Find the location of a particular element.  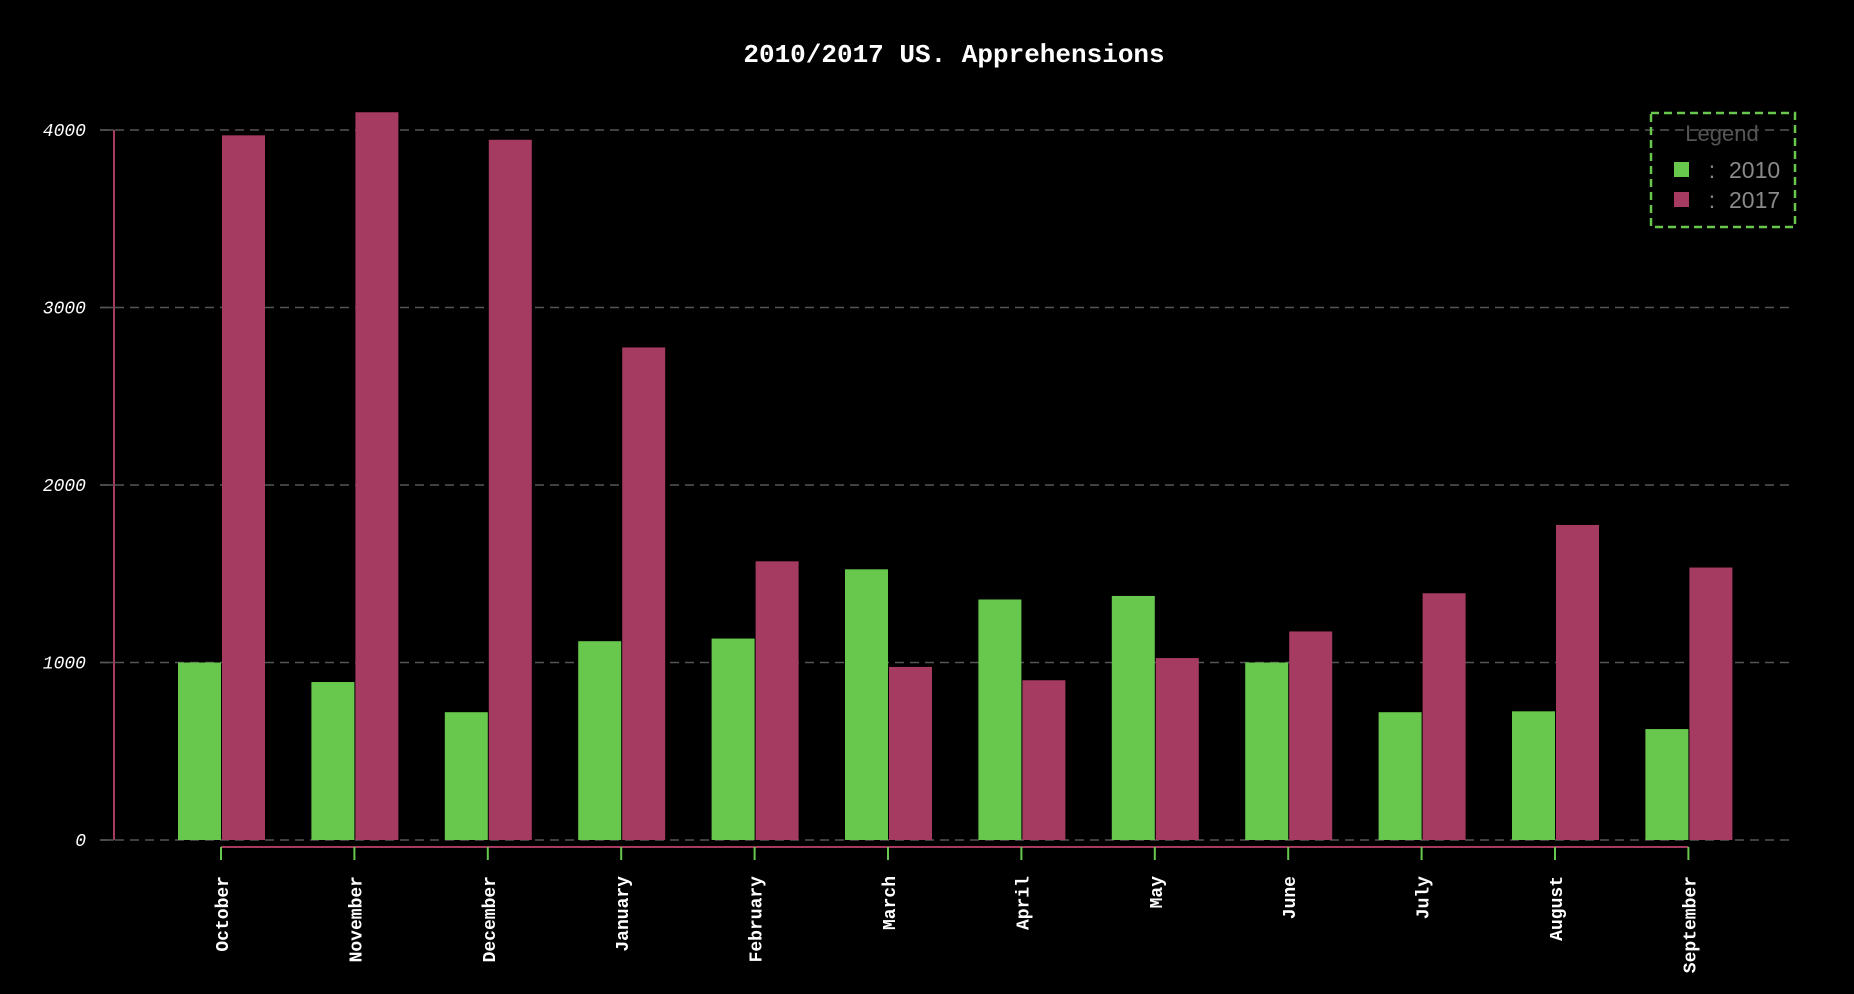

y-tick-label: 3000 is located at coordinates (64, 310).